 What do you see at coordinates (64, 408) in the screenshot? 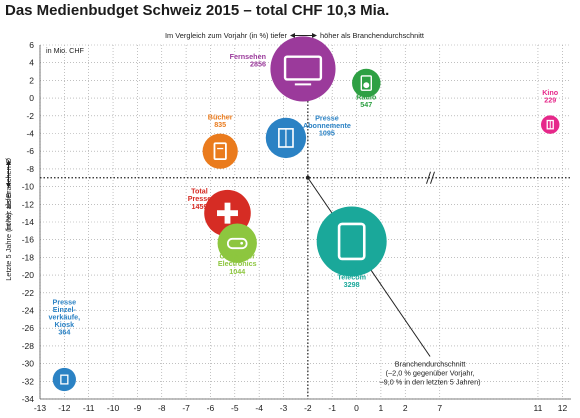
I see `x-tick-label: -12` at bounding box center [64, 408].